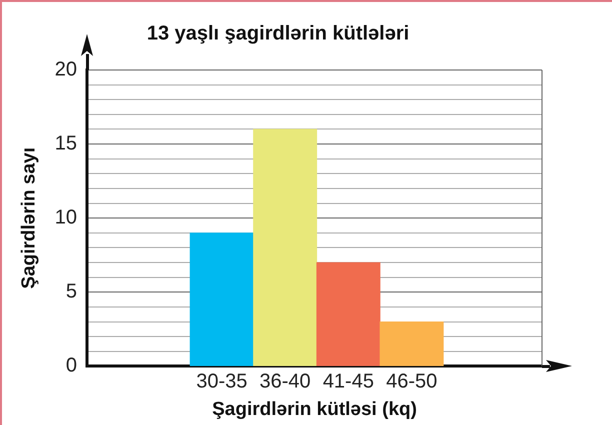 This screenshot has width=612, height=425. Describe the element at coordinates (66, 143) in the screenshot. I see `y-tick-label: 15` at that location.